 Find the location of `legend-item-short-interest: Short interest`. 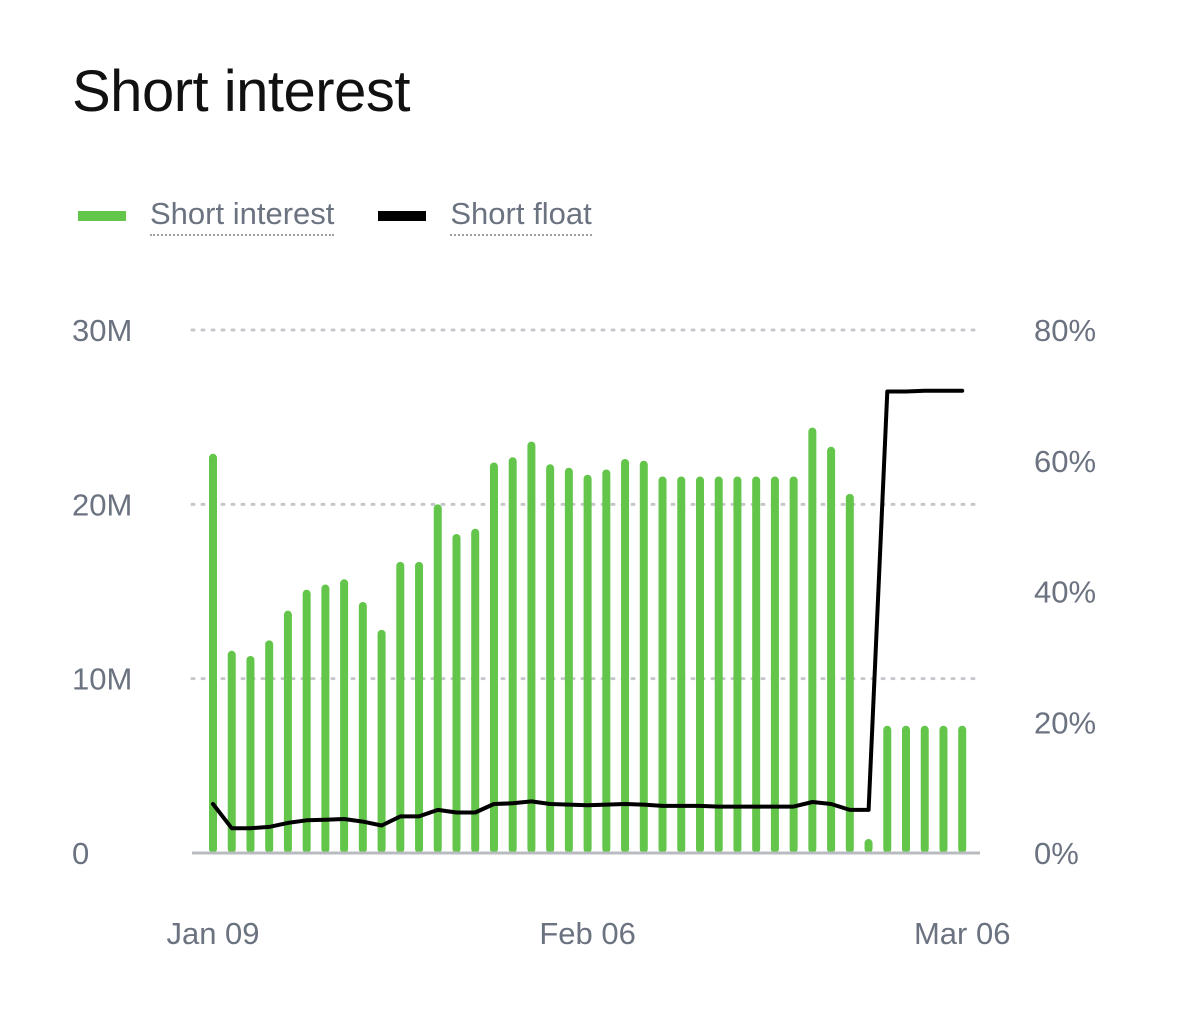

legend-item-short-interest: Short interest is located at coordinates (206, 216).